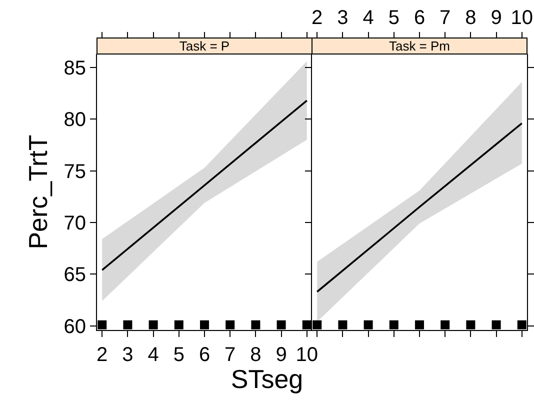 This screenshot has width=534, height=403. Describe the element at coordinates (75, 120) in the screenshot. I see `y-tick-label: 80` at that location.